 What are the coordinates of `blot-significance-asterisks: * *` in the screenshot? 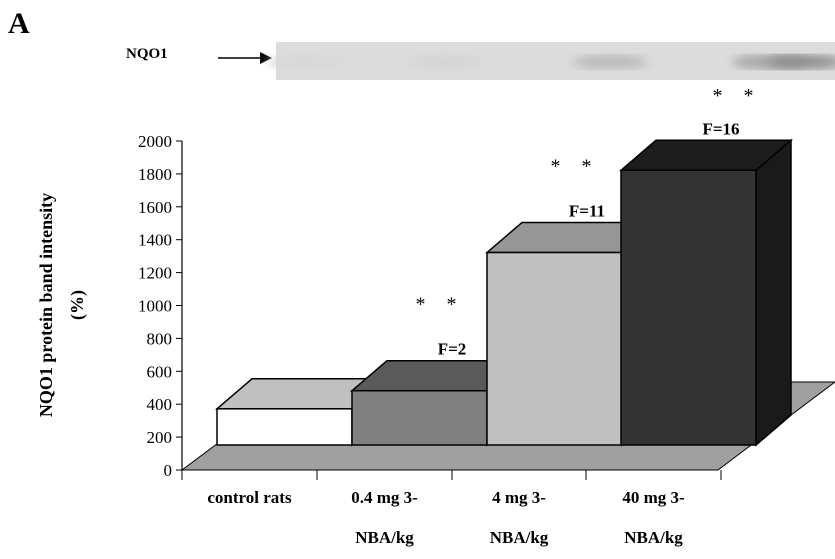 It's located at (737, 96).